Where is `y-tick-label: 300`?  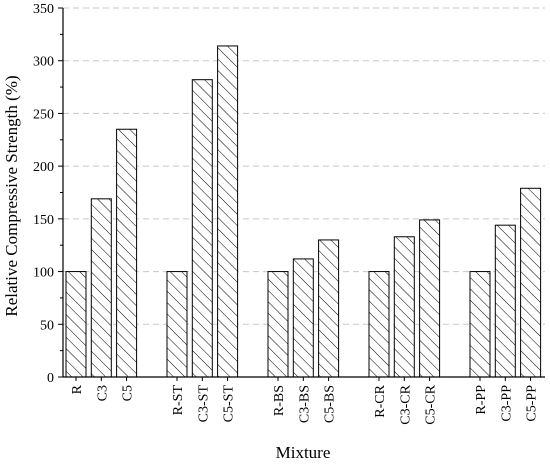 y-tick-label: 300 is located at coordinates (43, 62).